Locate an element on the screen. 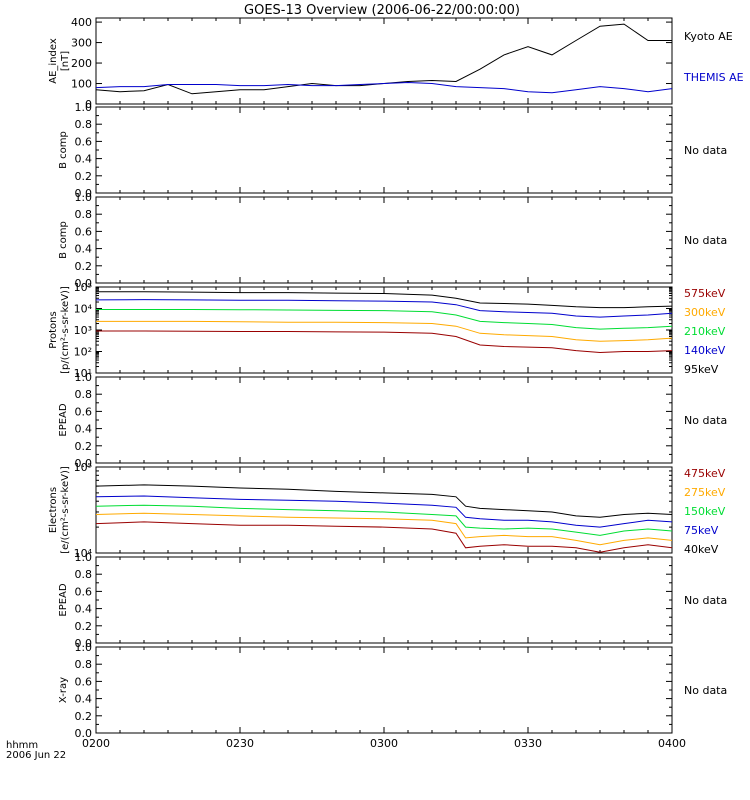 This screenshot has width=750, height=800. y-tick-label: 10² is located at coordinates (83, 352).